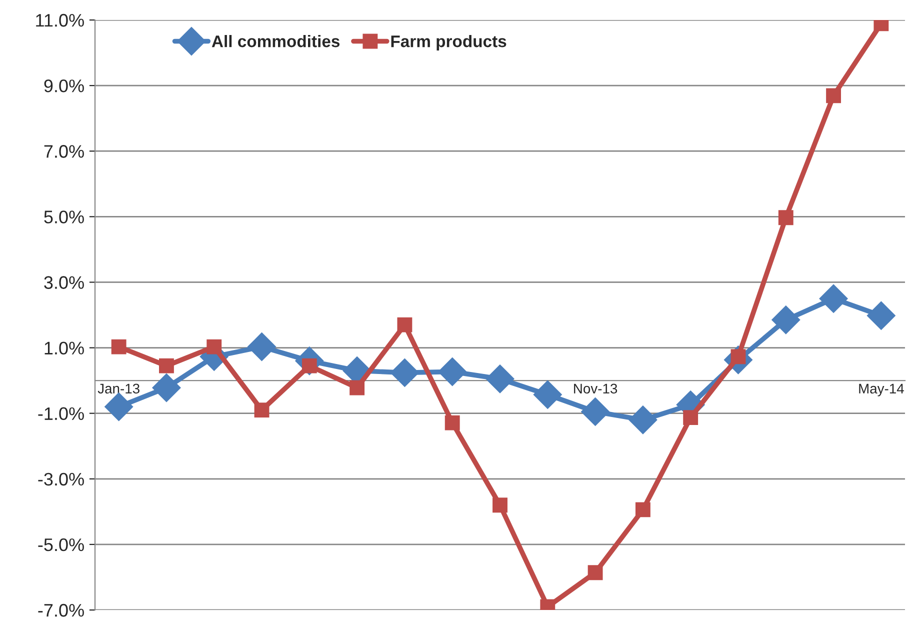  Describe the element at coordinates (61, 545) in the screenshot. I see `y-tick-label: -5.0%` at that location.